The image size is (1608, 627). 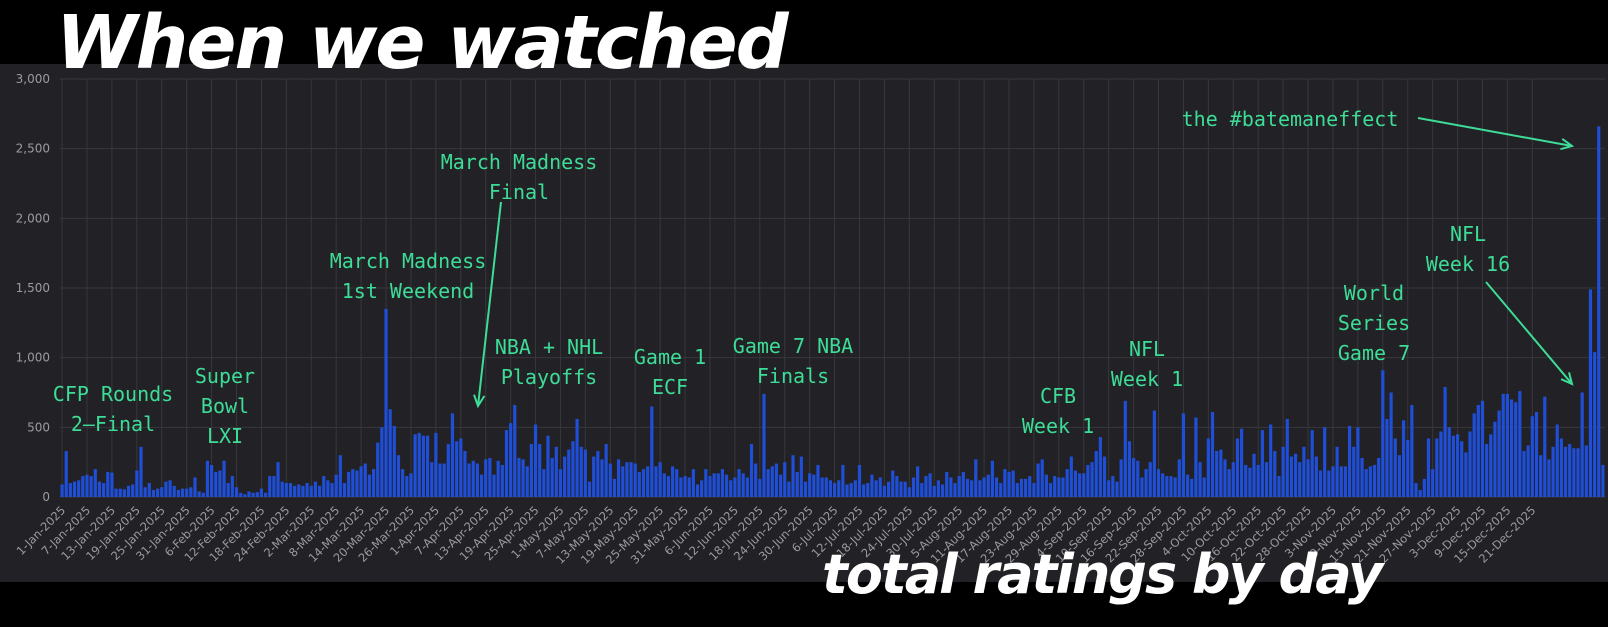 I want to click on y-tick-label: 0, so click(x=46, y=497).